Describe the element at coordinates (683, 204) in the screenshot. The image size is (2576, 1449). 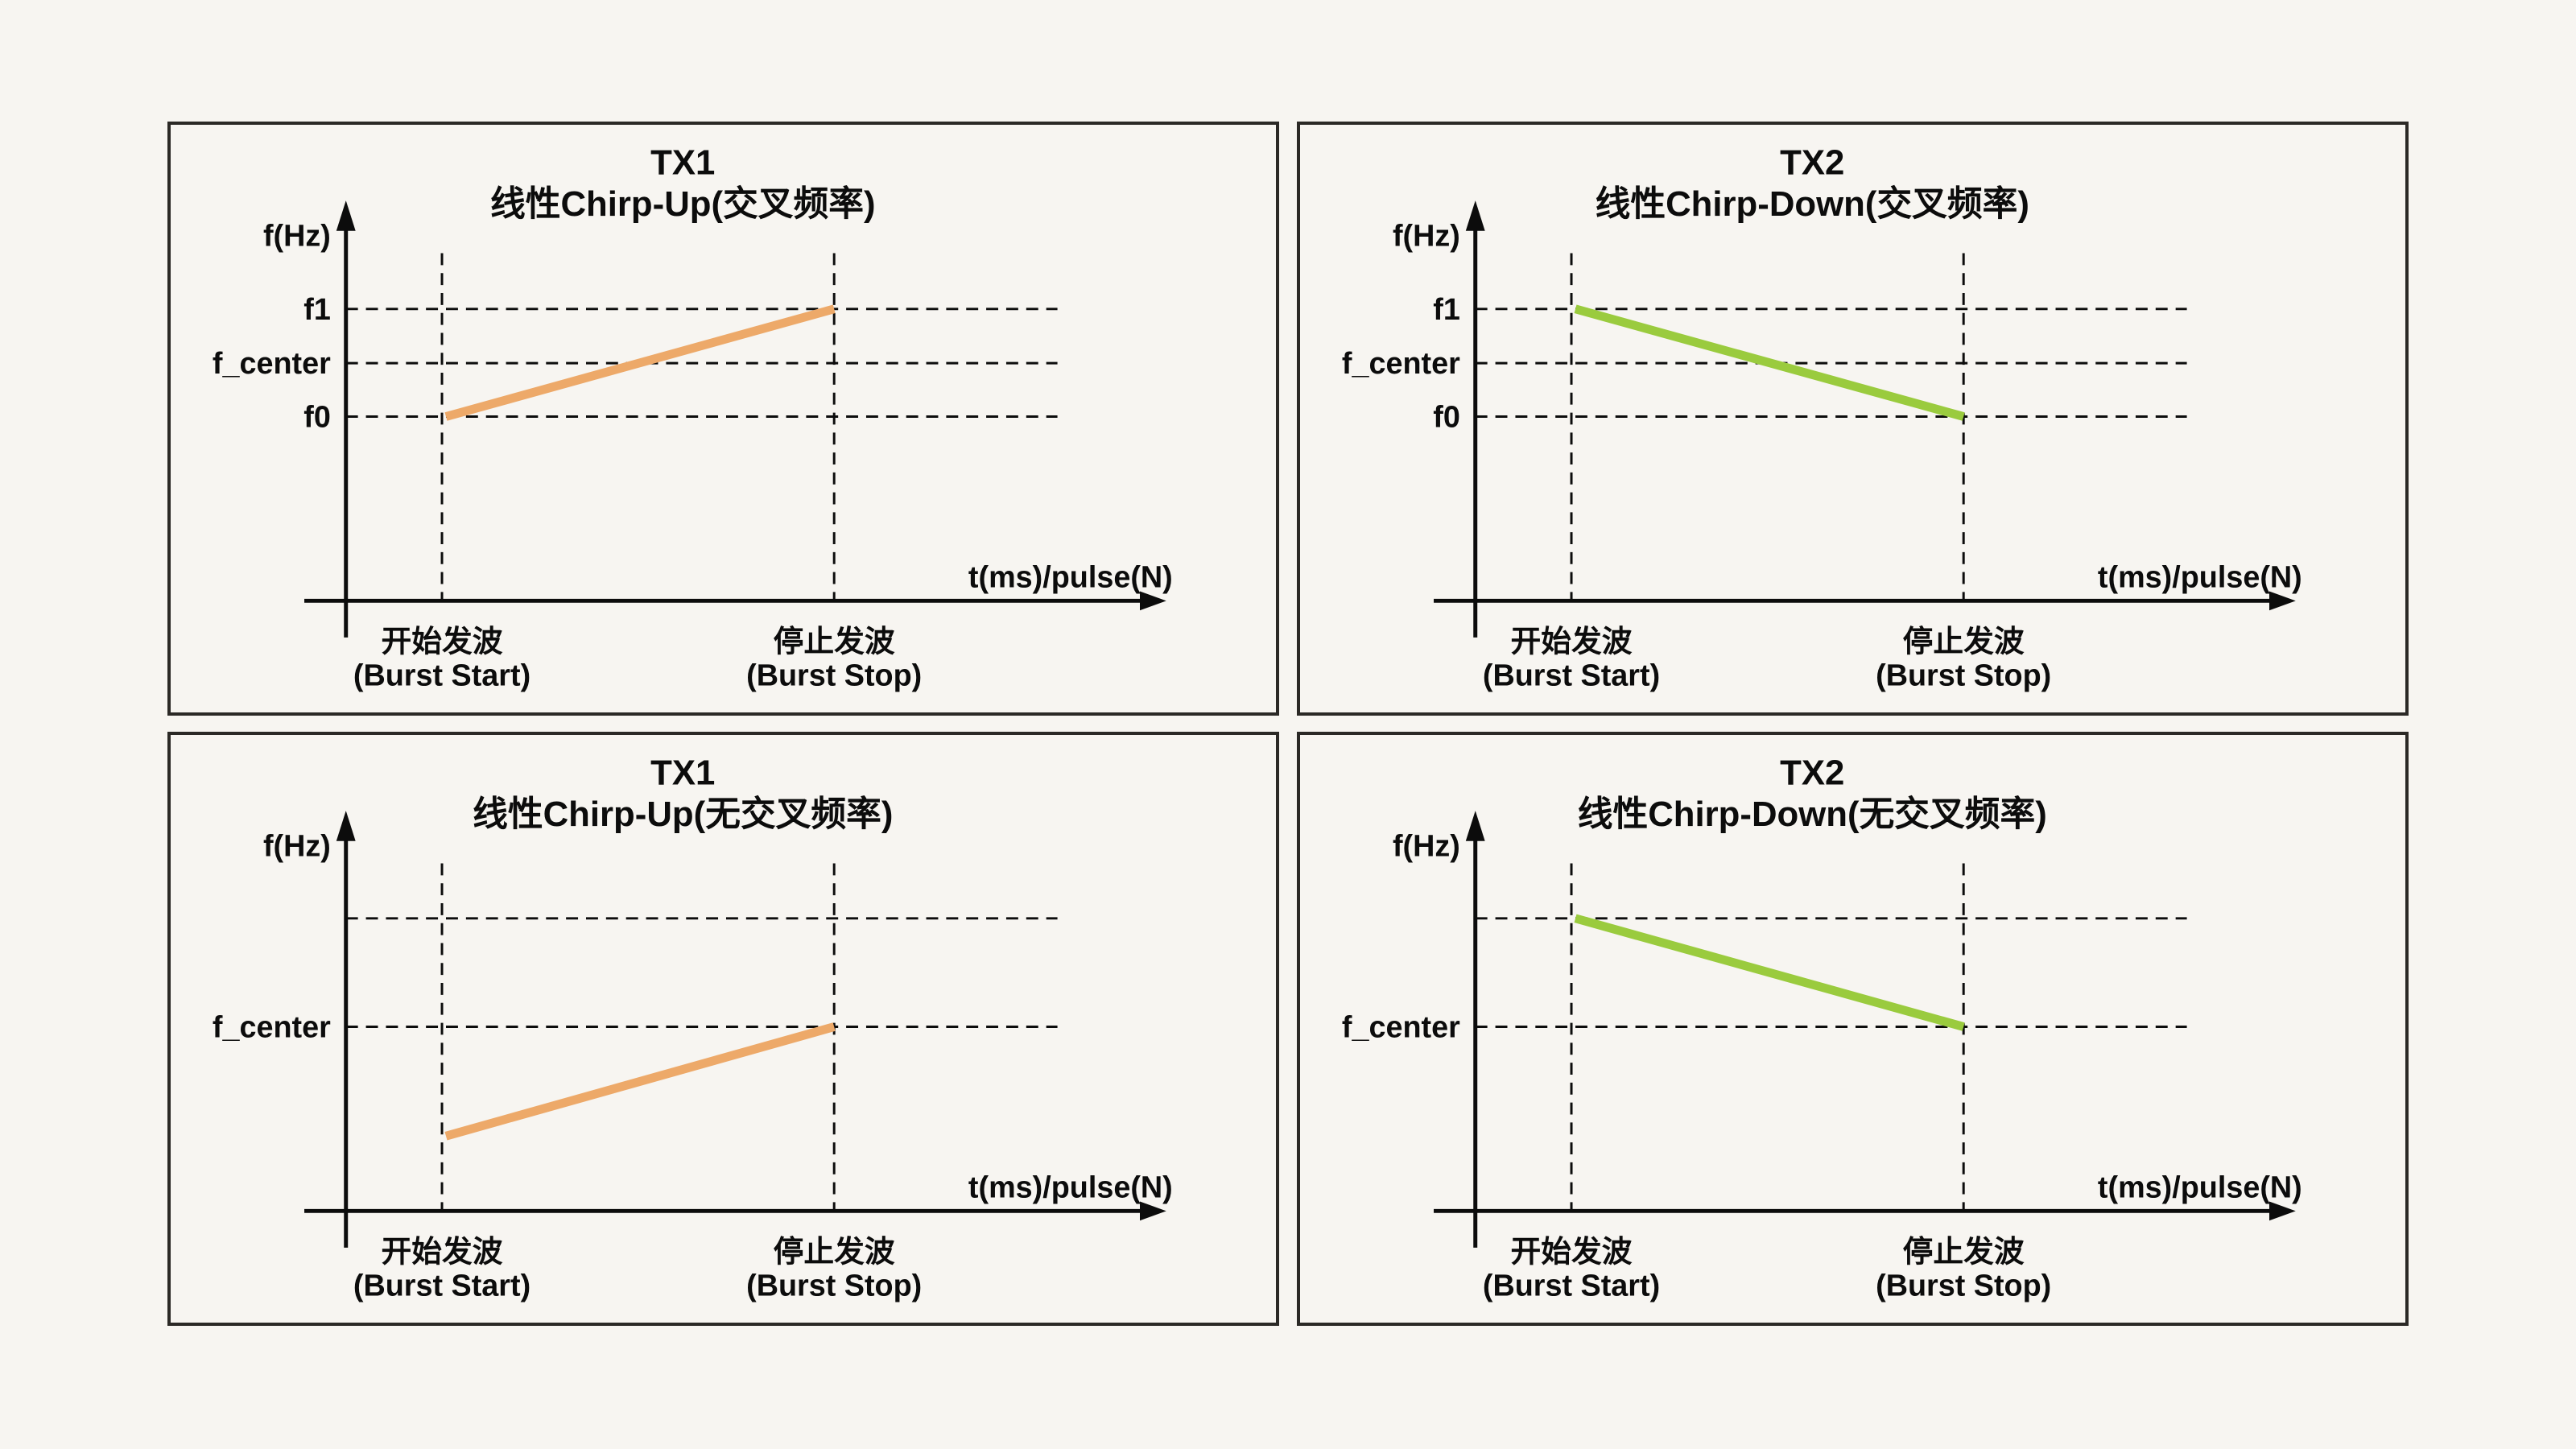
I see `panel-title-line2: 线性Chirp-Up(交叉频率)` at that location.